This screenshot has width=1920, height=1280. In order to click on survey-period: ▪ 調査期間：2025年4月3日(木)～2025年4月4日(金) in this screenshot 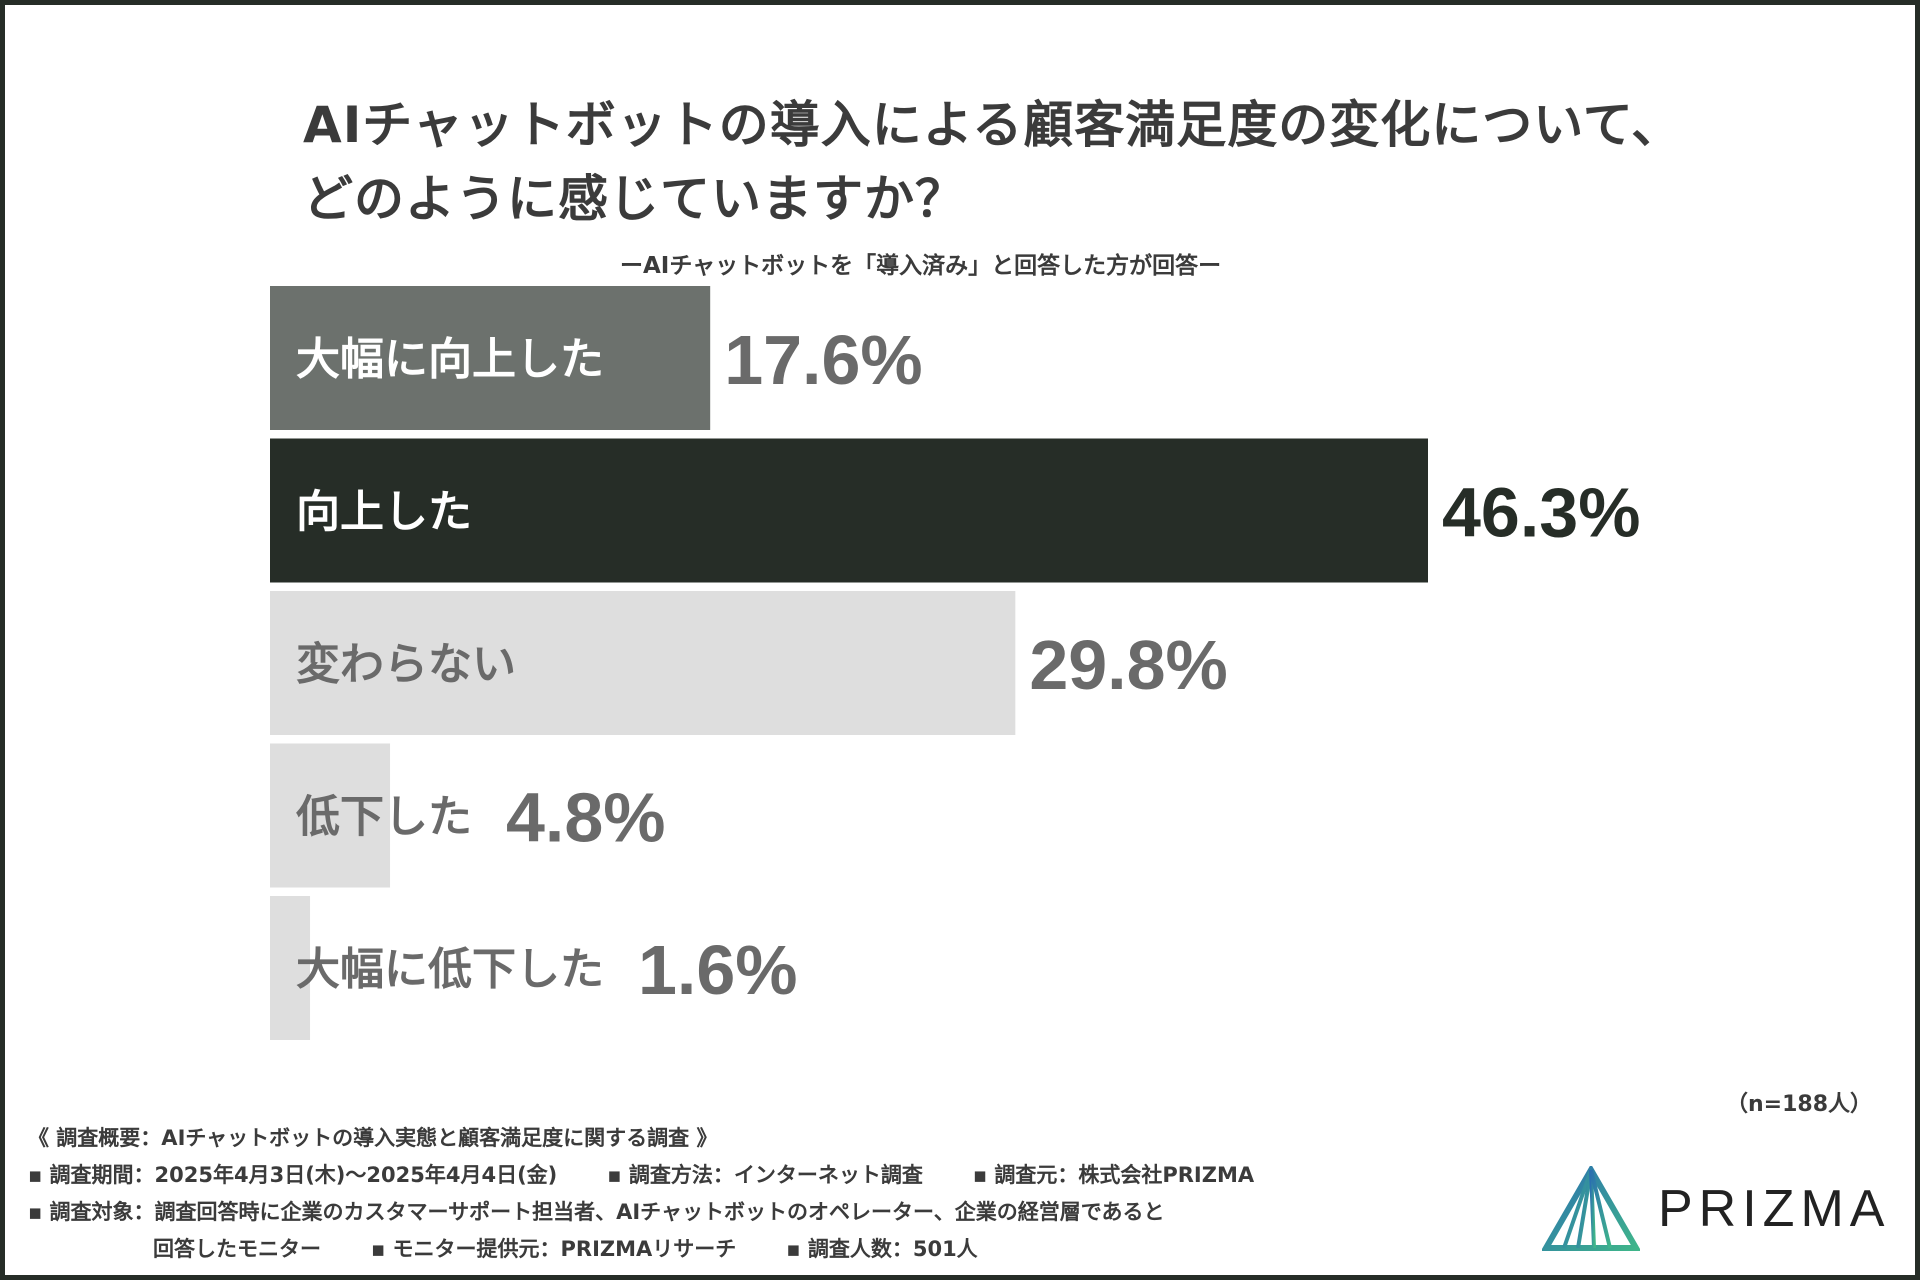, I will do `click(293, 1175)`.